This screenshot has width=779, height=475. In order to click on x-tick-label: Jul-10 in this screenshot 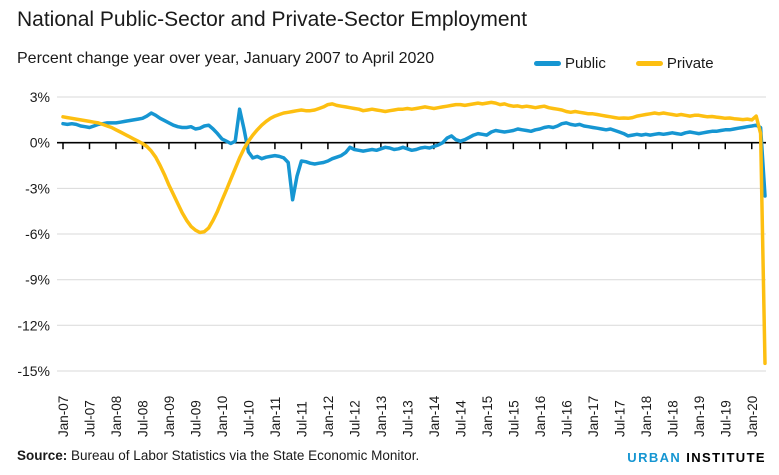, I will do `click(248, 418)`.